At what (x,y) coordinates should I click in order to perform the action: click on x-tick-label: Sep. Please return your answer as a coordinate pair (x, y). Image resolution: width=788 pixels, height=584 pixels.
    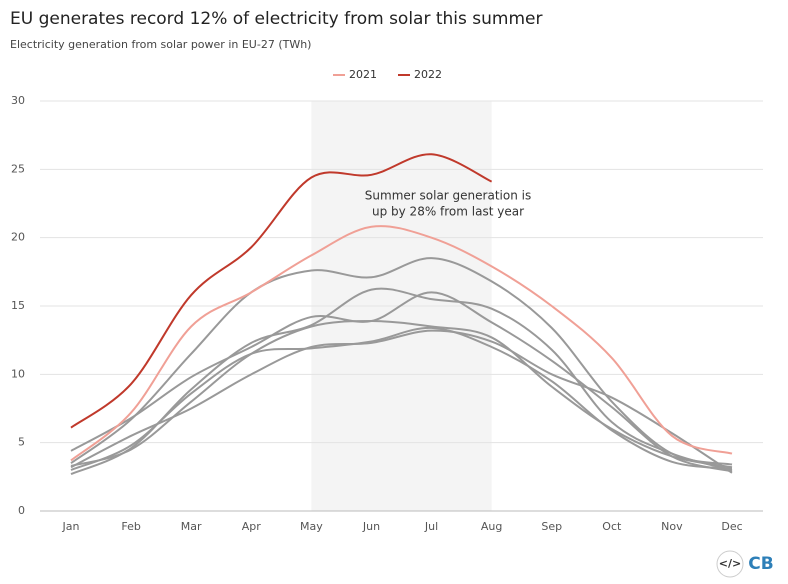
    Looking at the image, I should click on (551, 526).